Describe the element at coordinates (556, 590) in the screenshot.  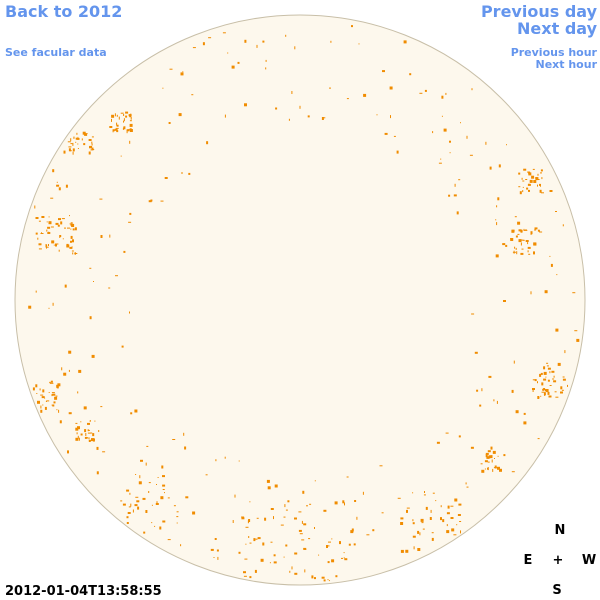
I see `compass-south: S` at that location.